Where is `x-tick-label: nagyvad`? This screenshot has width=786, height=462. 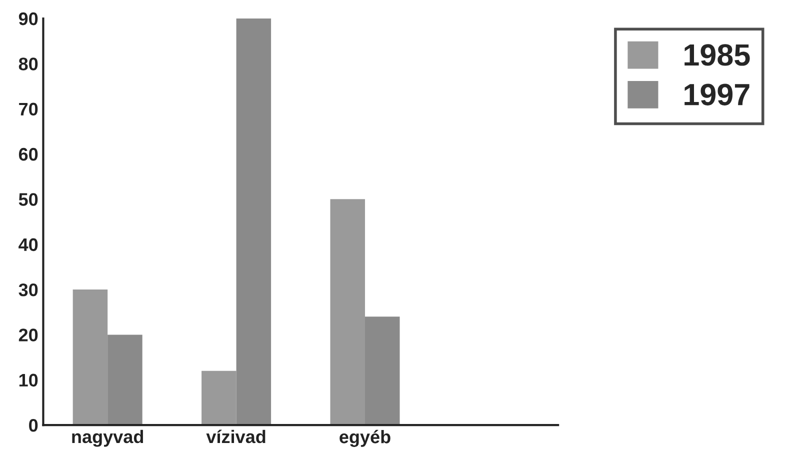 x-tick-label: nagyvad is located at coordinates (108, 438).